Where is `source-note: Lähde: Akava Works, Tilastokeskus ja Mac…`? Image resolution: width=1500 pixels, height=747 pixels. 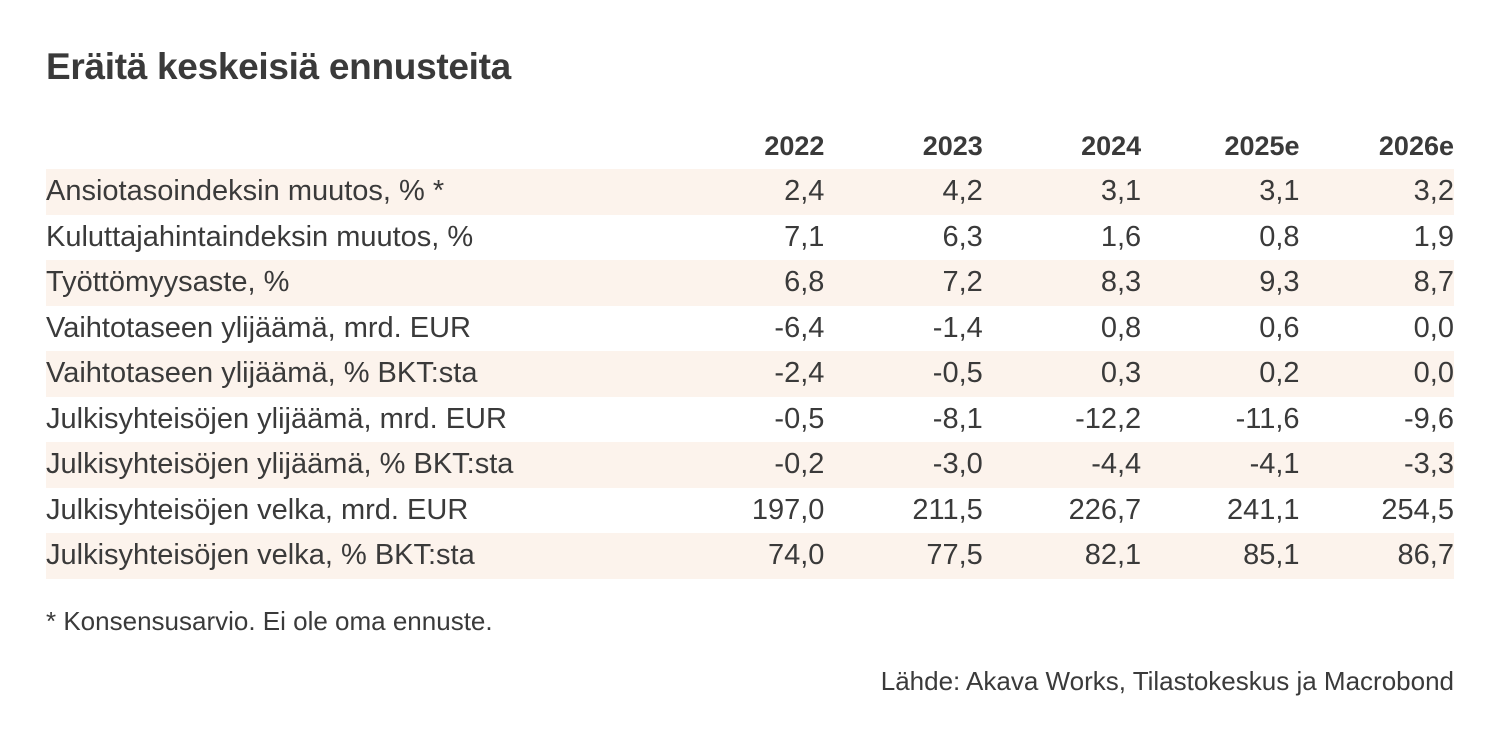
source-note: Lähde: Akava Works, Tilastokeskus ja Mac… is located at coordinates (1167, 681).